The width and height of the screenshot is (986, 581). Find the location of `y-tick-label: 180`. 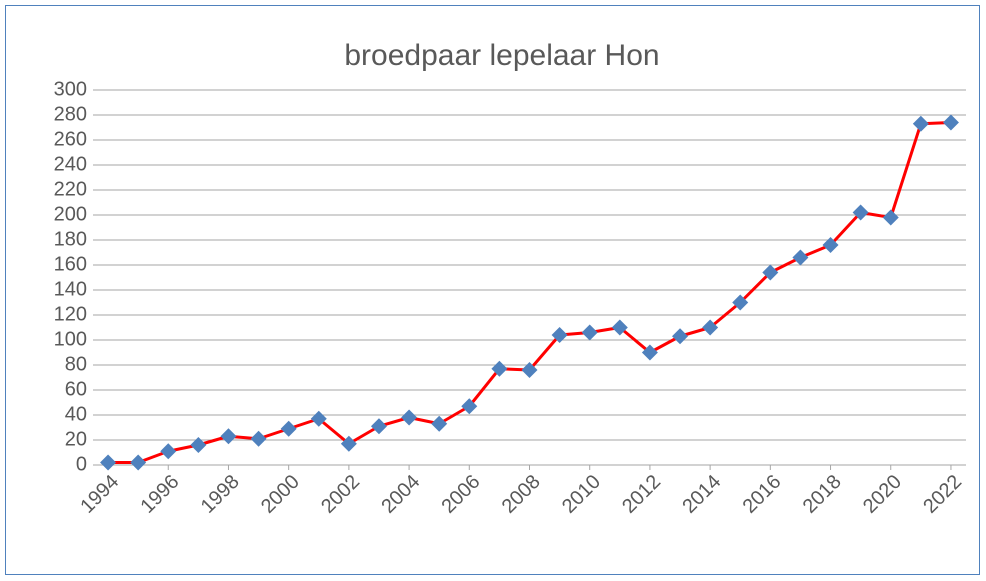

y-tick-label: 180 is located at coordinates (70, 239).